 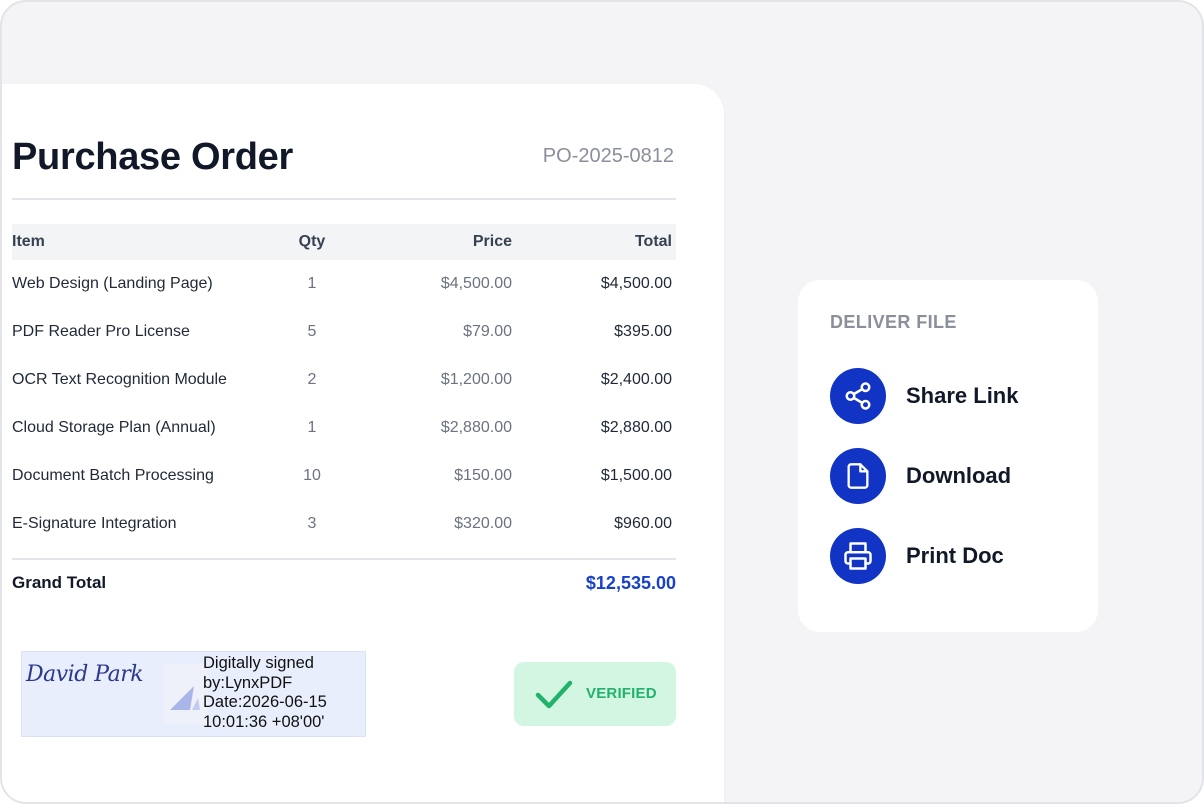 What do you see at coordinates (636, 283) in the screenshot?
I see `cell-total: $4,500.00` at bounding box center [636, 283].